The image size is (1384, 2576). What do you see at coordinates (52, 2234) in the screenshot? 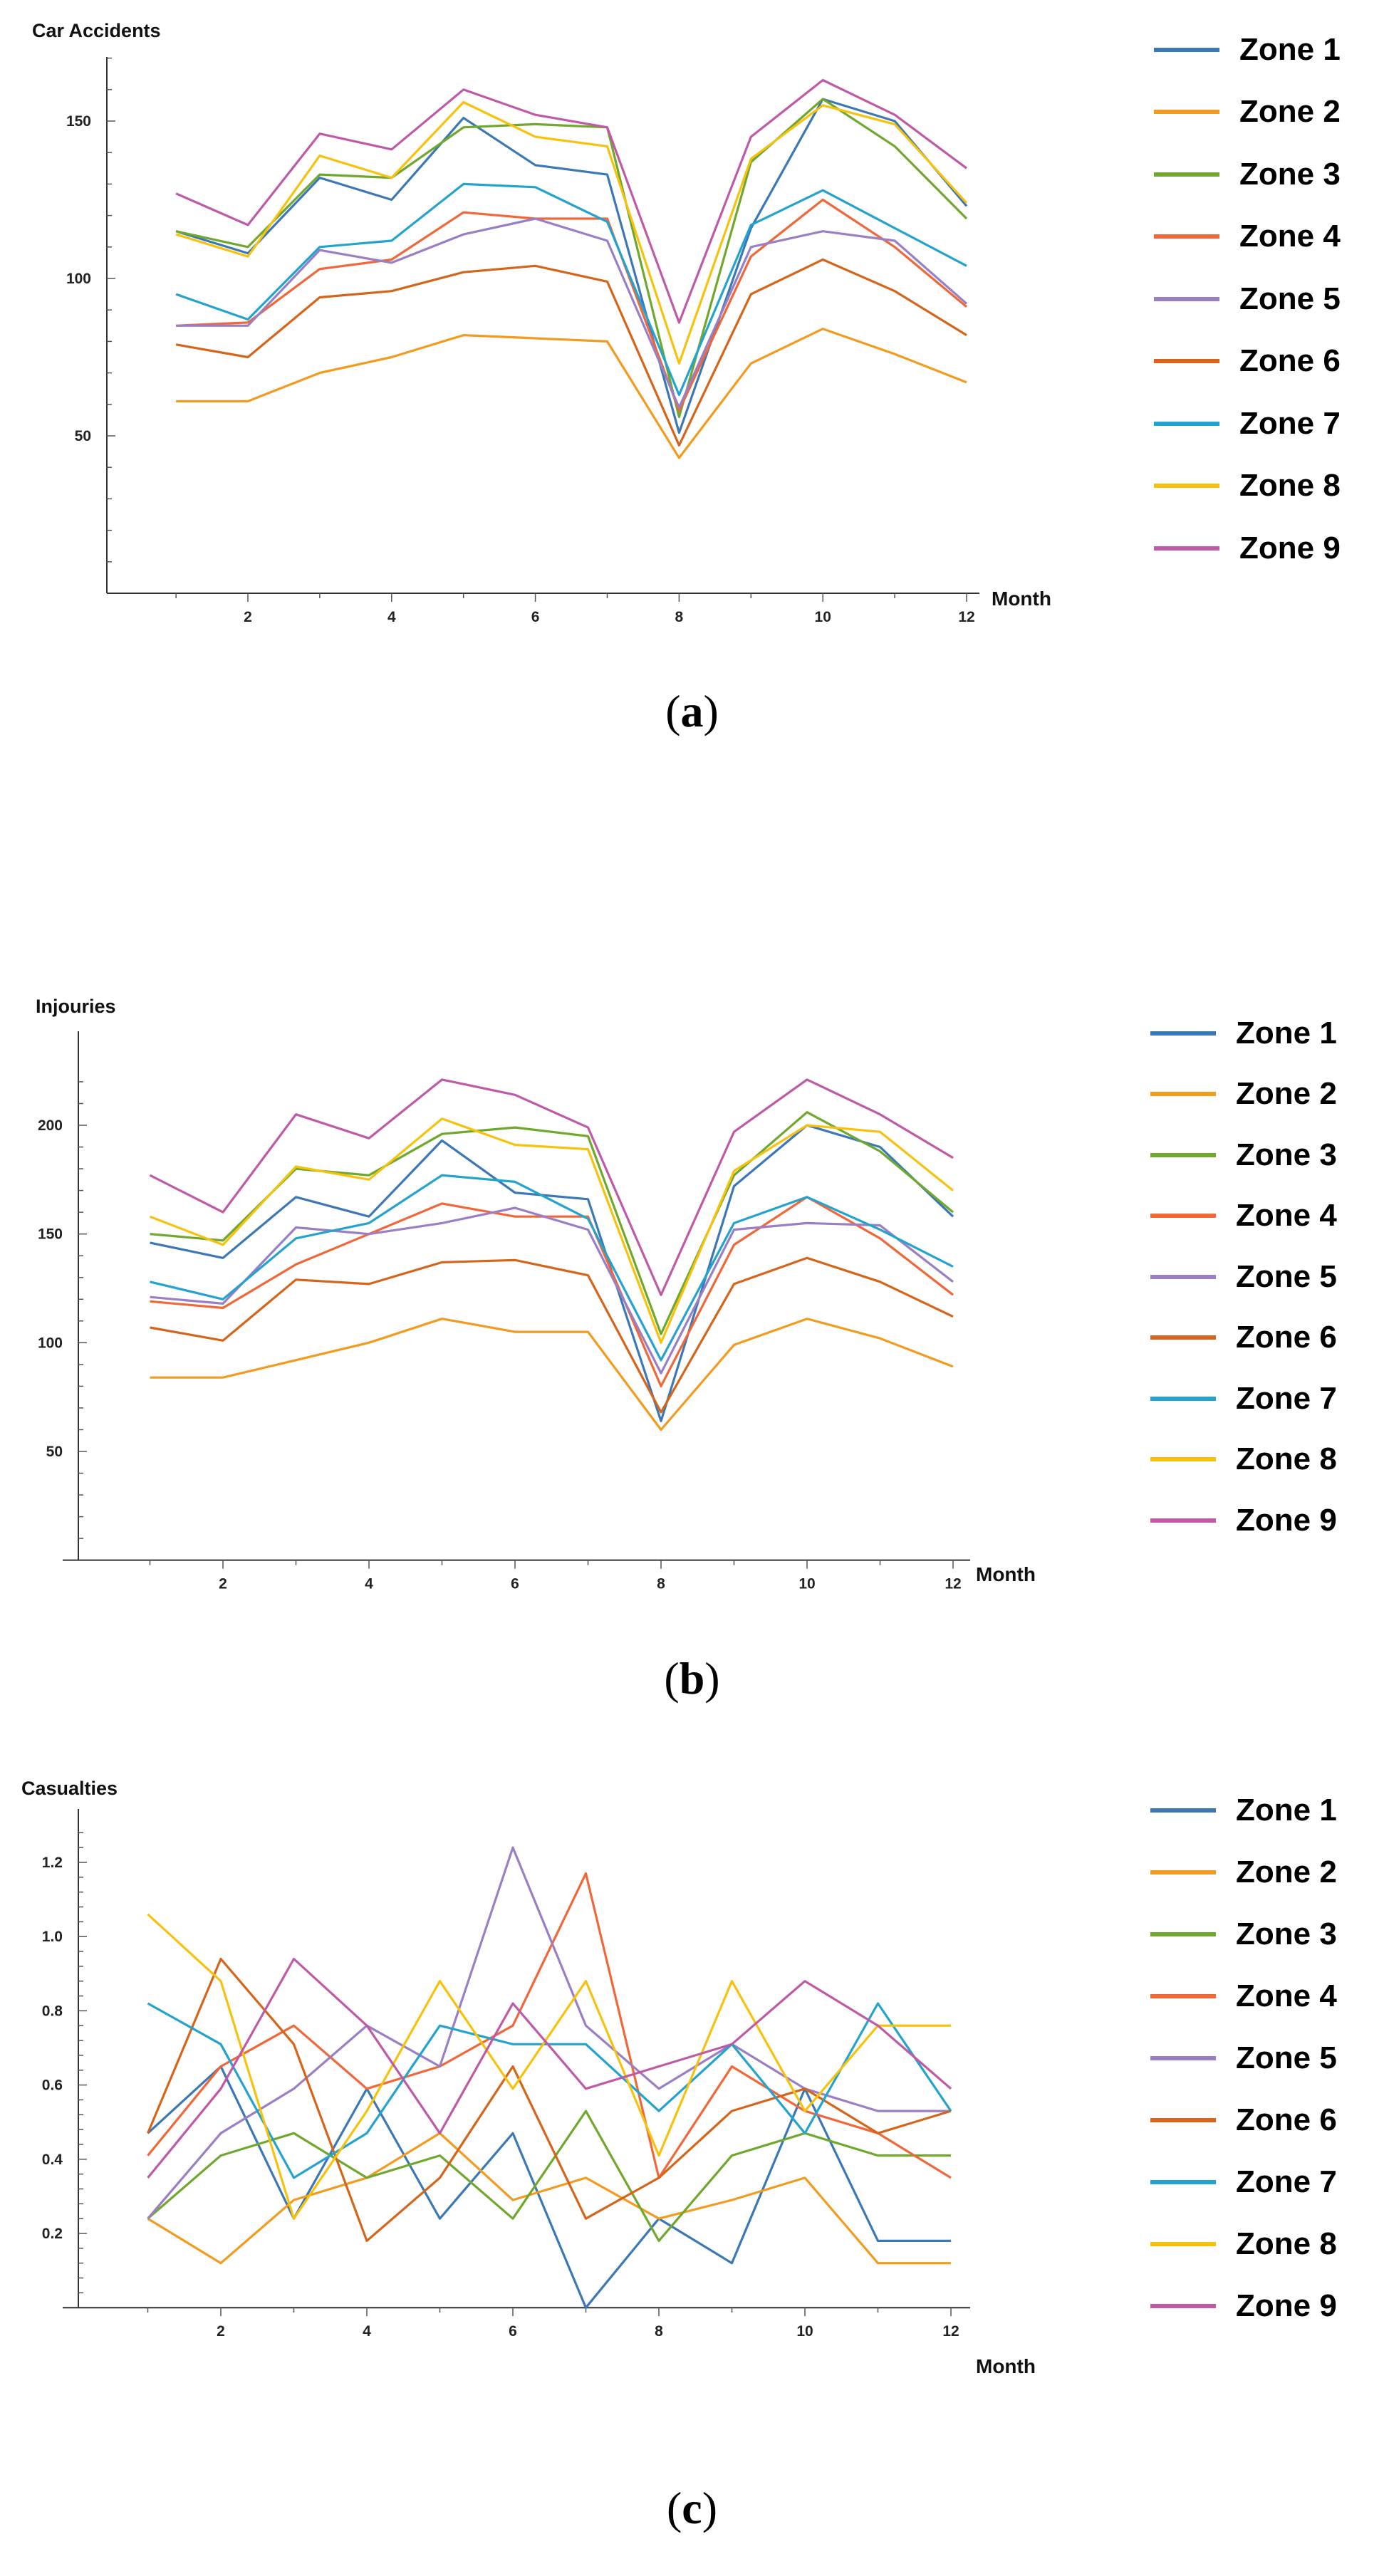
I see `y-tick-label: 0.2` at bounding box center [52, 2234].